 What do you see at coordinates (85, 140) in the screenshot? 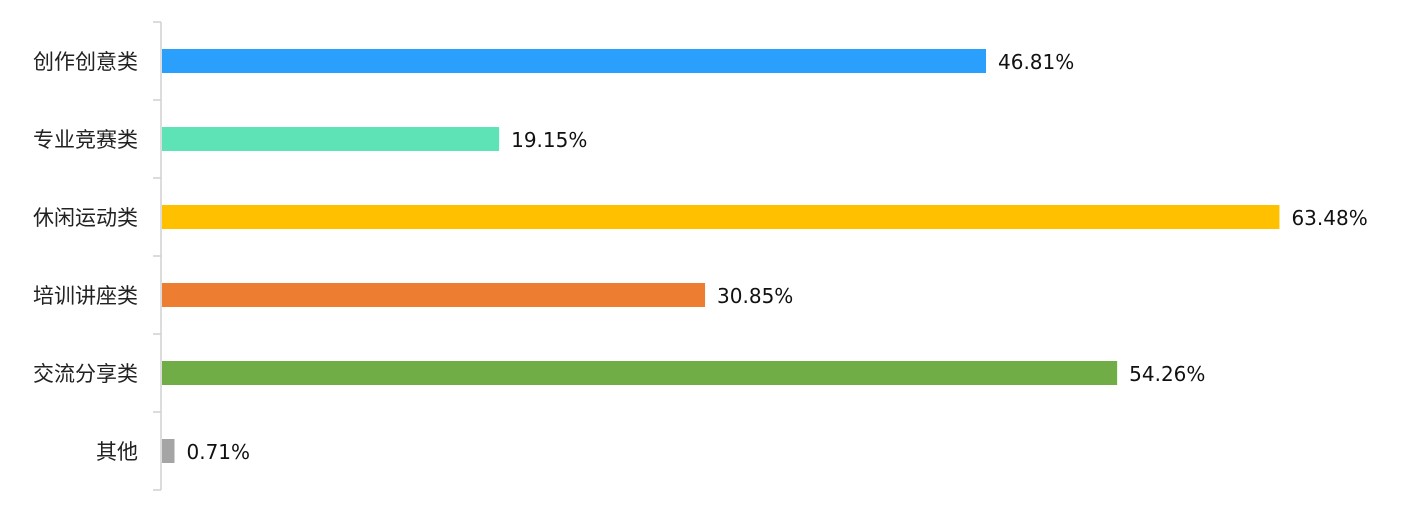
I see `category-label: 专业竞赛类` at bounding box center [85, 140].